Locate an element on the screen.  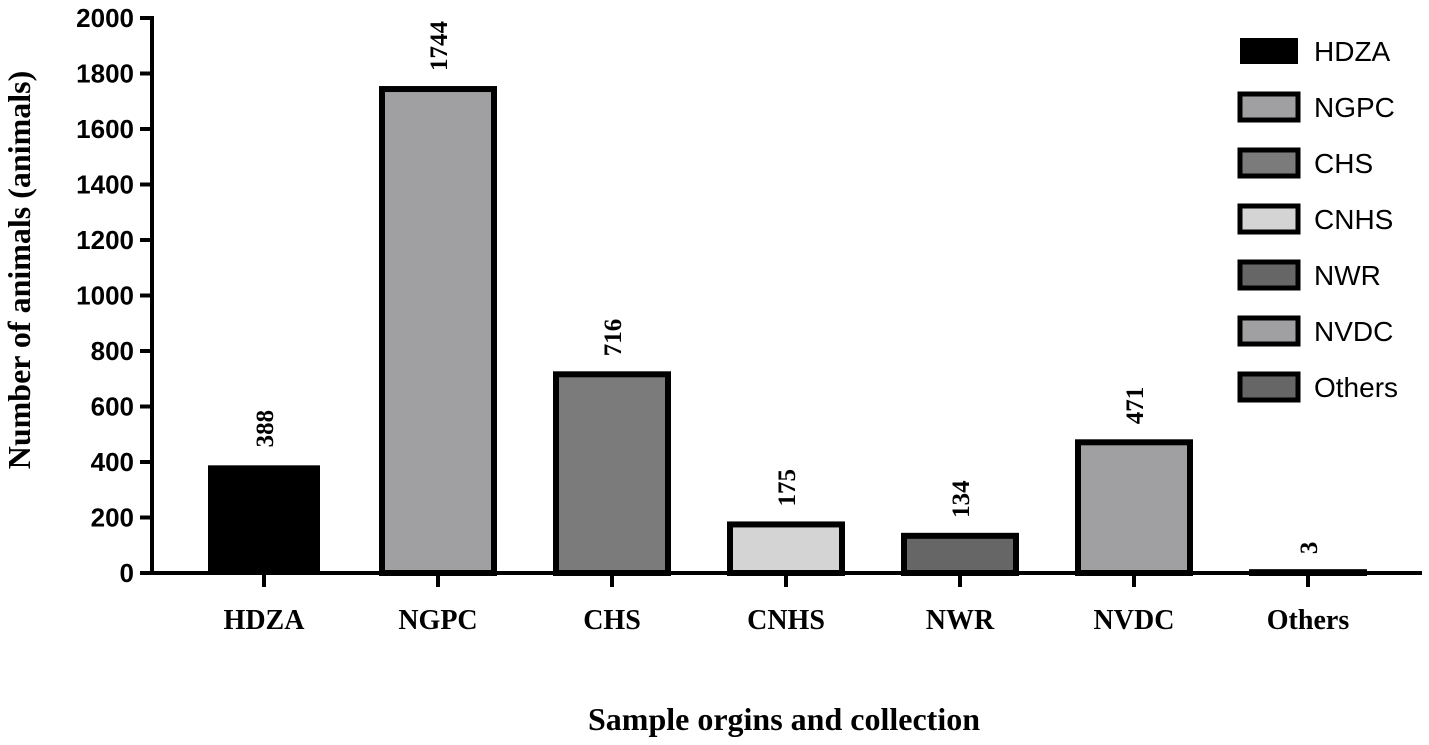
y-tick-label: 0 is located at coordinates (127, 573).